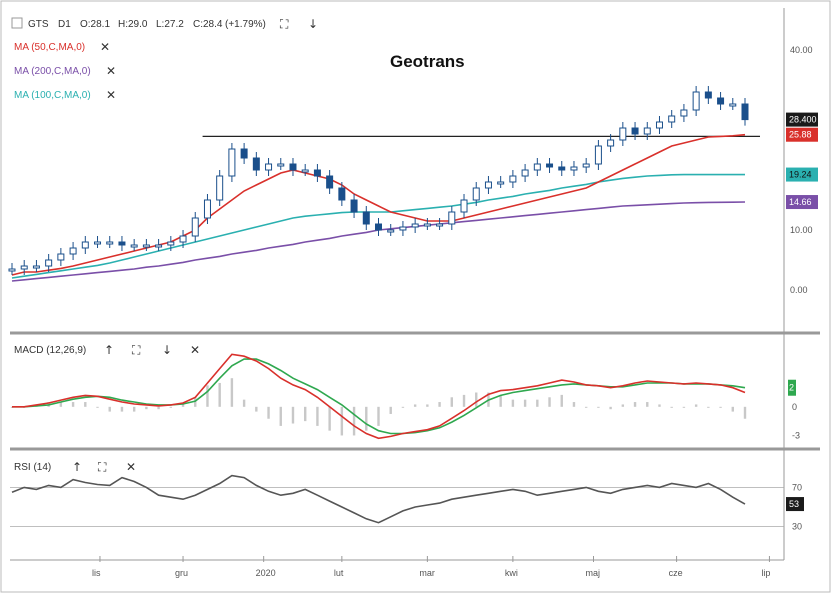  I want to click on rsi-y-tick: 70, so click(797, 487).